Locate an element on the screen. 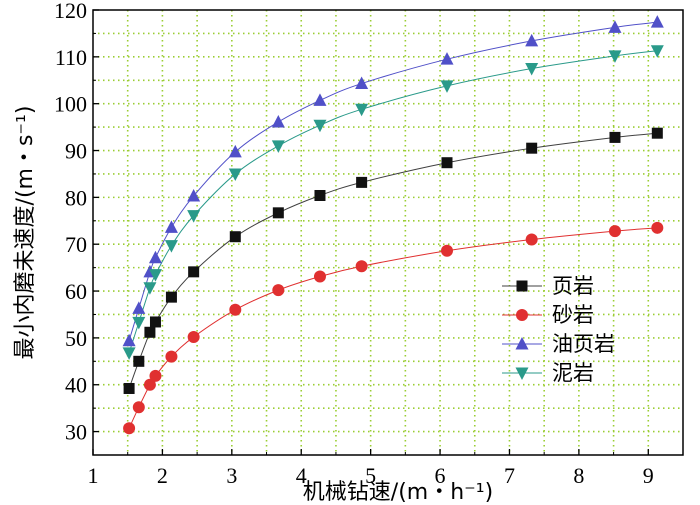  y-tick-label: 70 is located at coordinates (76, 244).